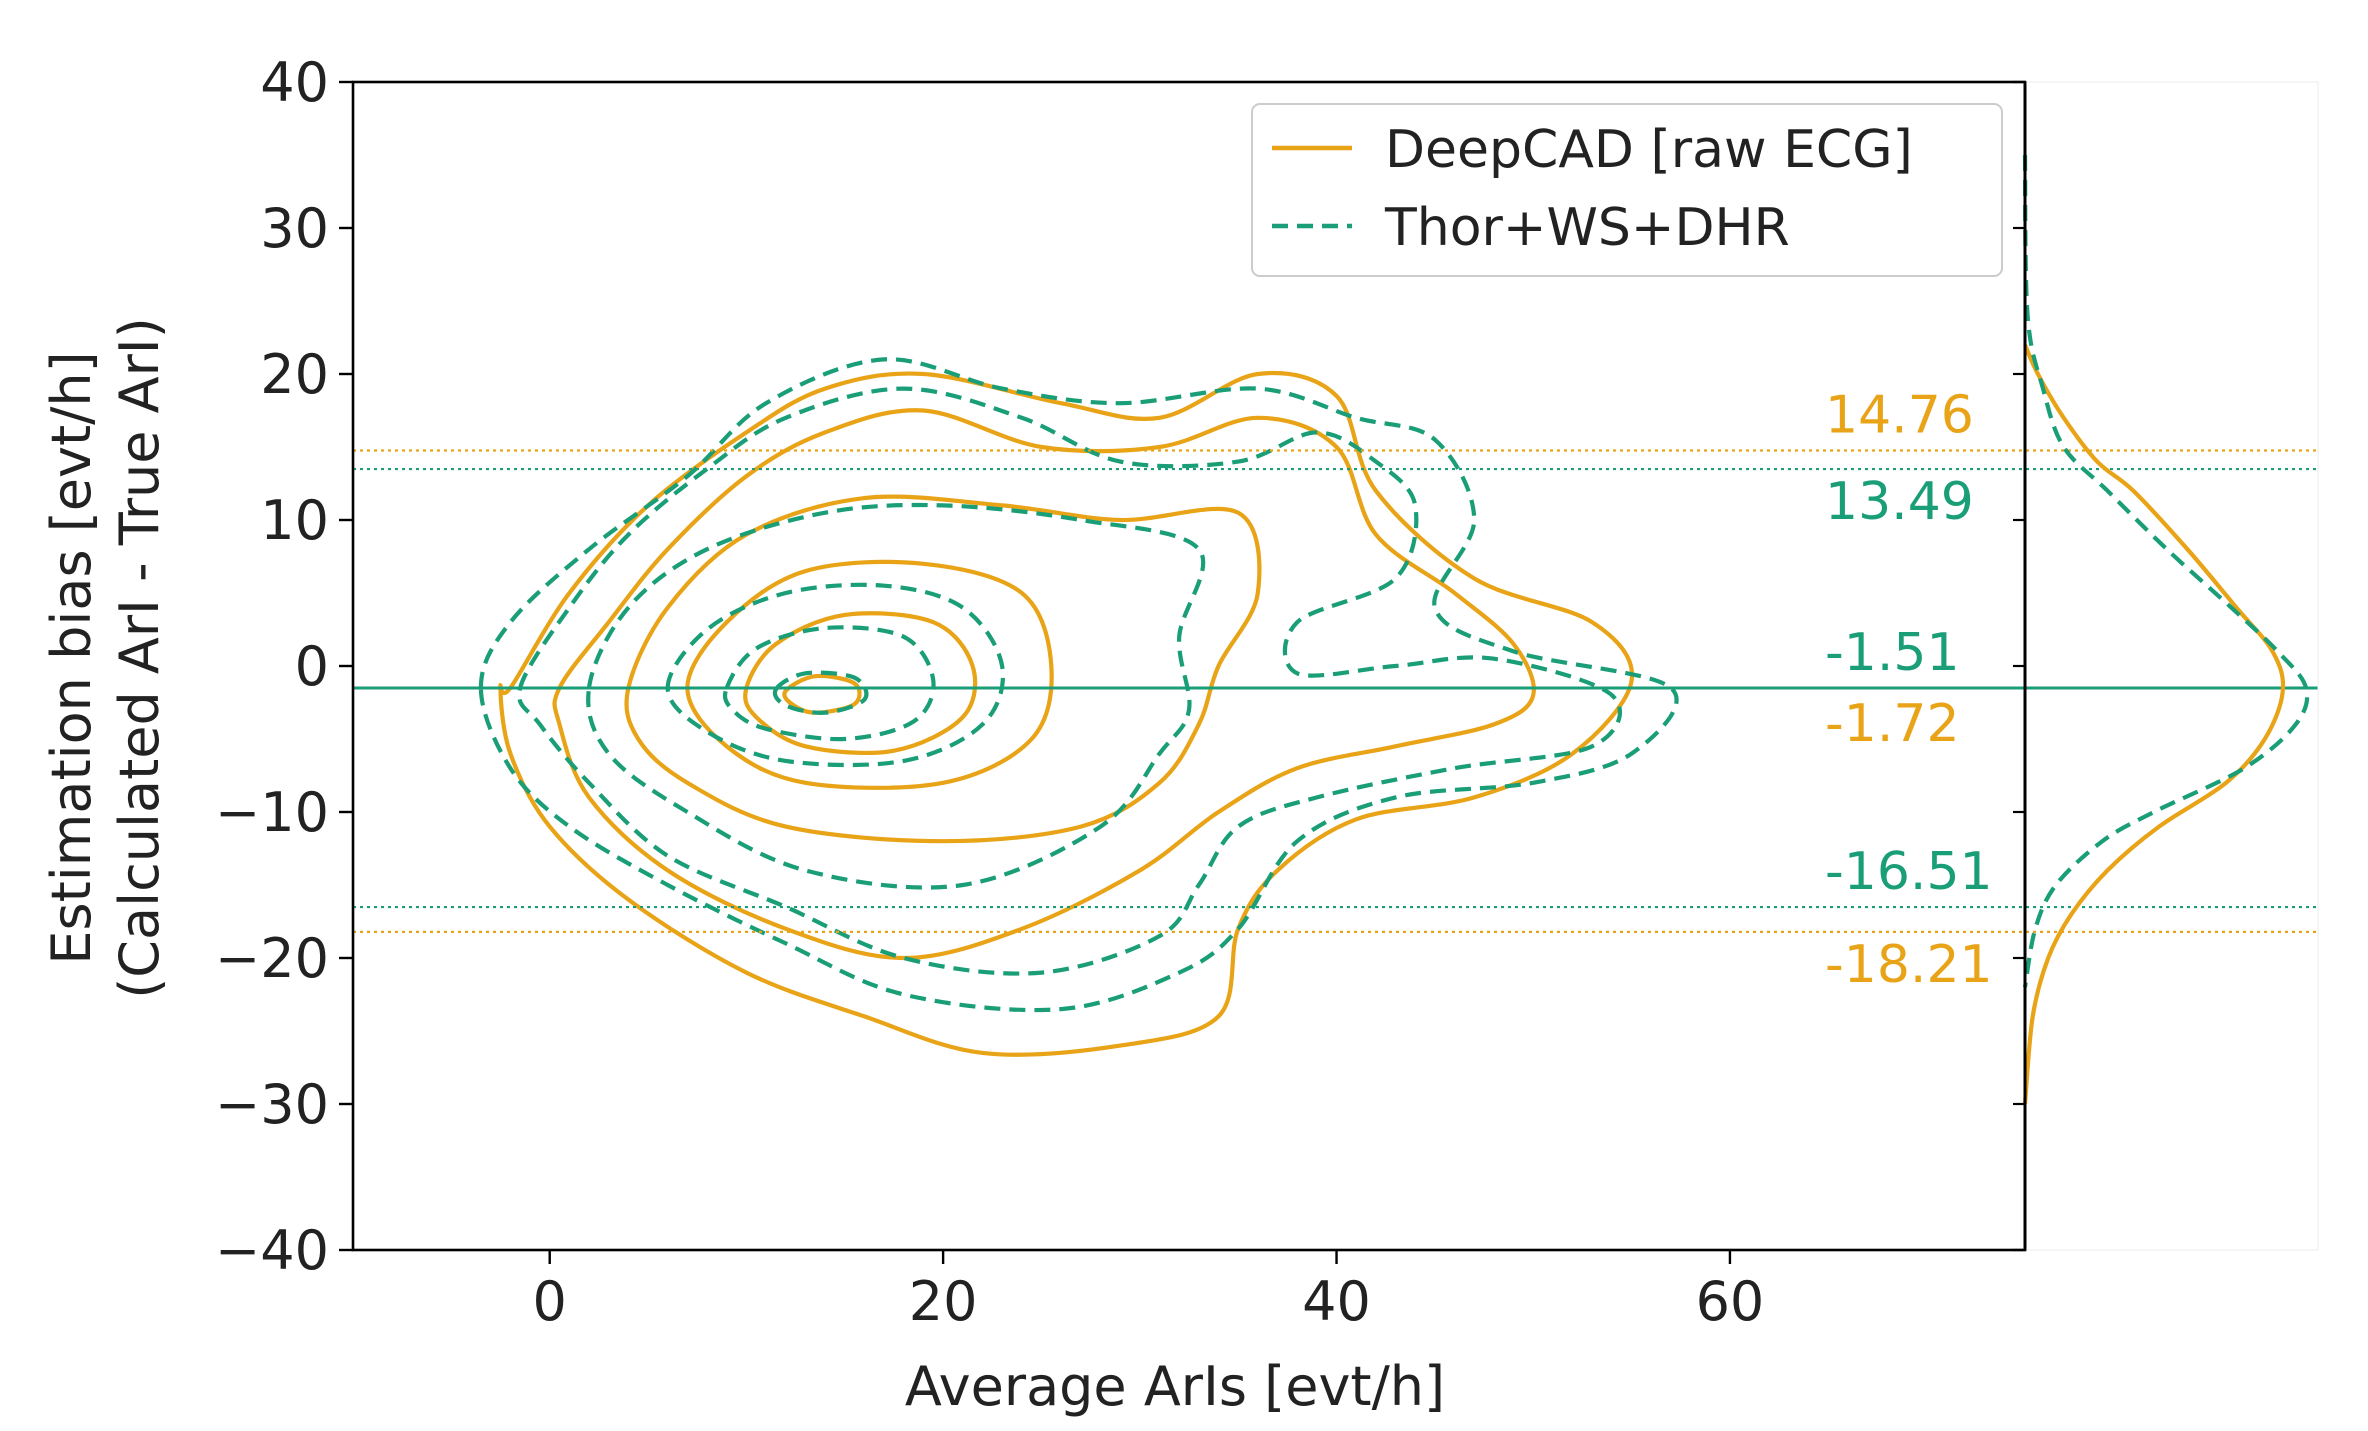 This screenshot has width=2368, height=1431. What do you see at coordinates (1175, 1386) in the screenshot?
I see `x-axis-label: Average ArIs [evt/h]` at bounding box center [1175, 1386].